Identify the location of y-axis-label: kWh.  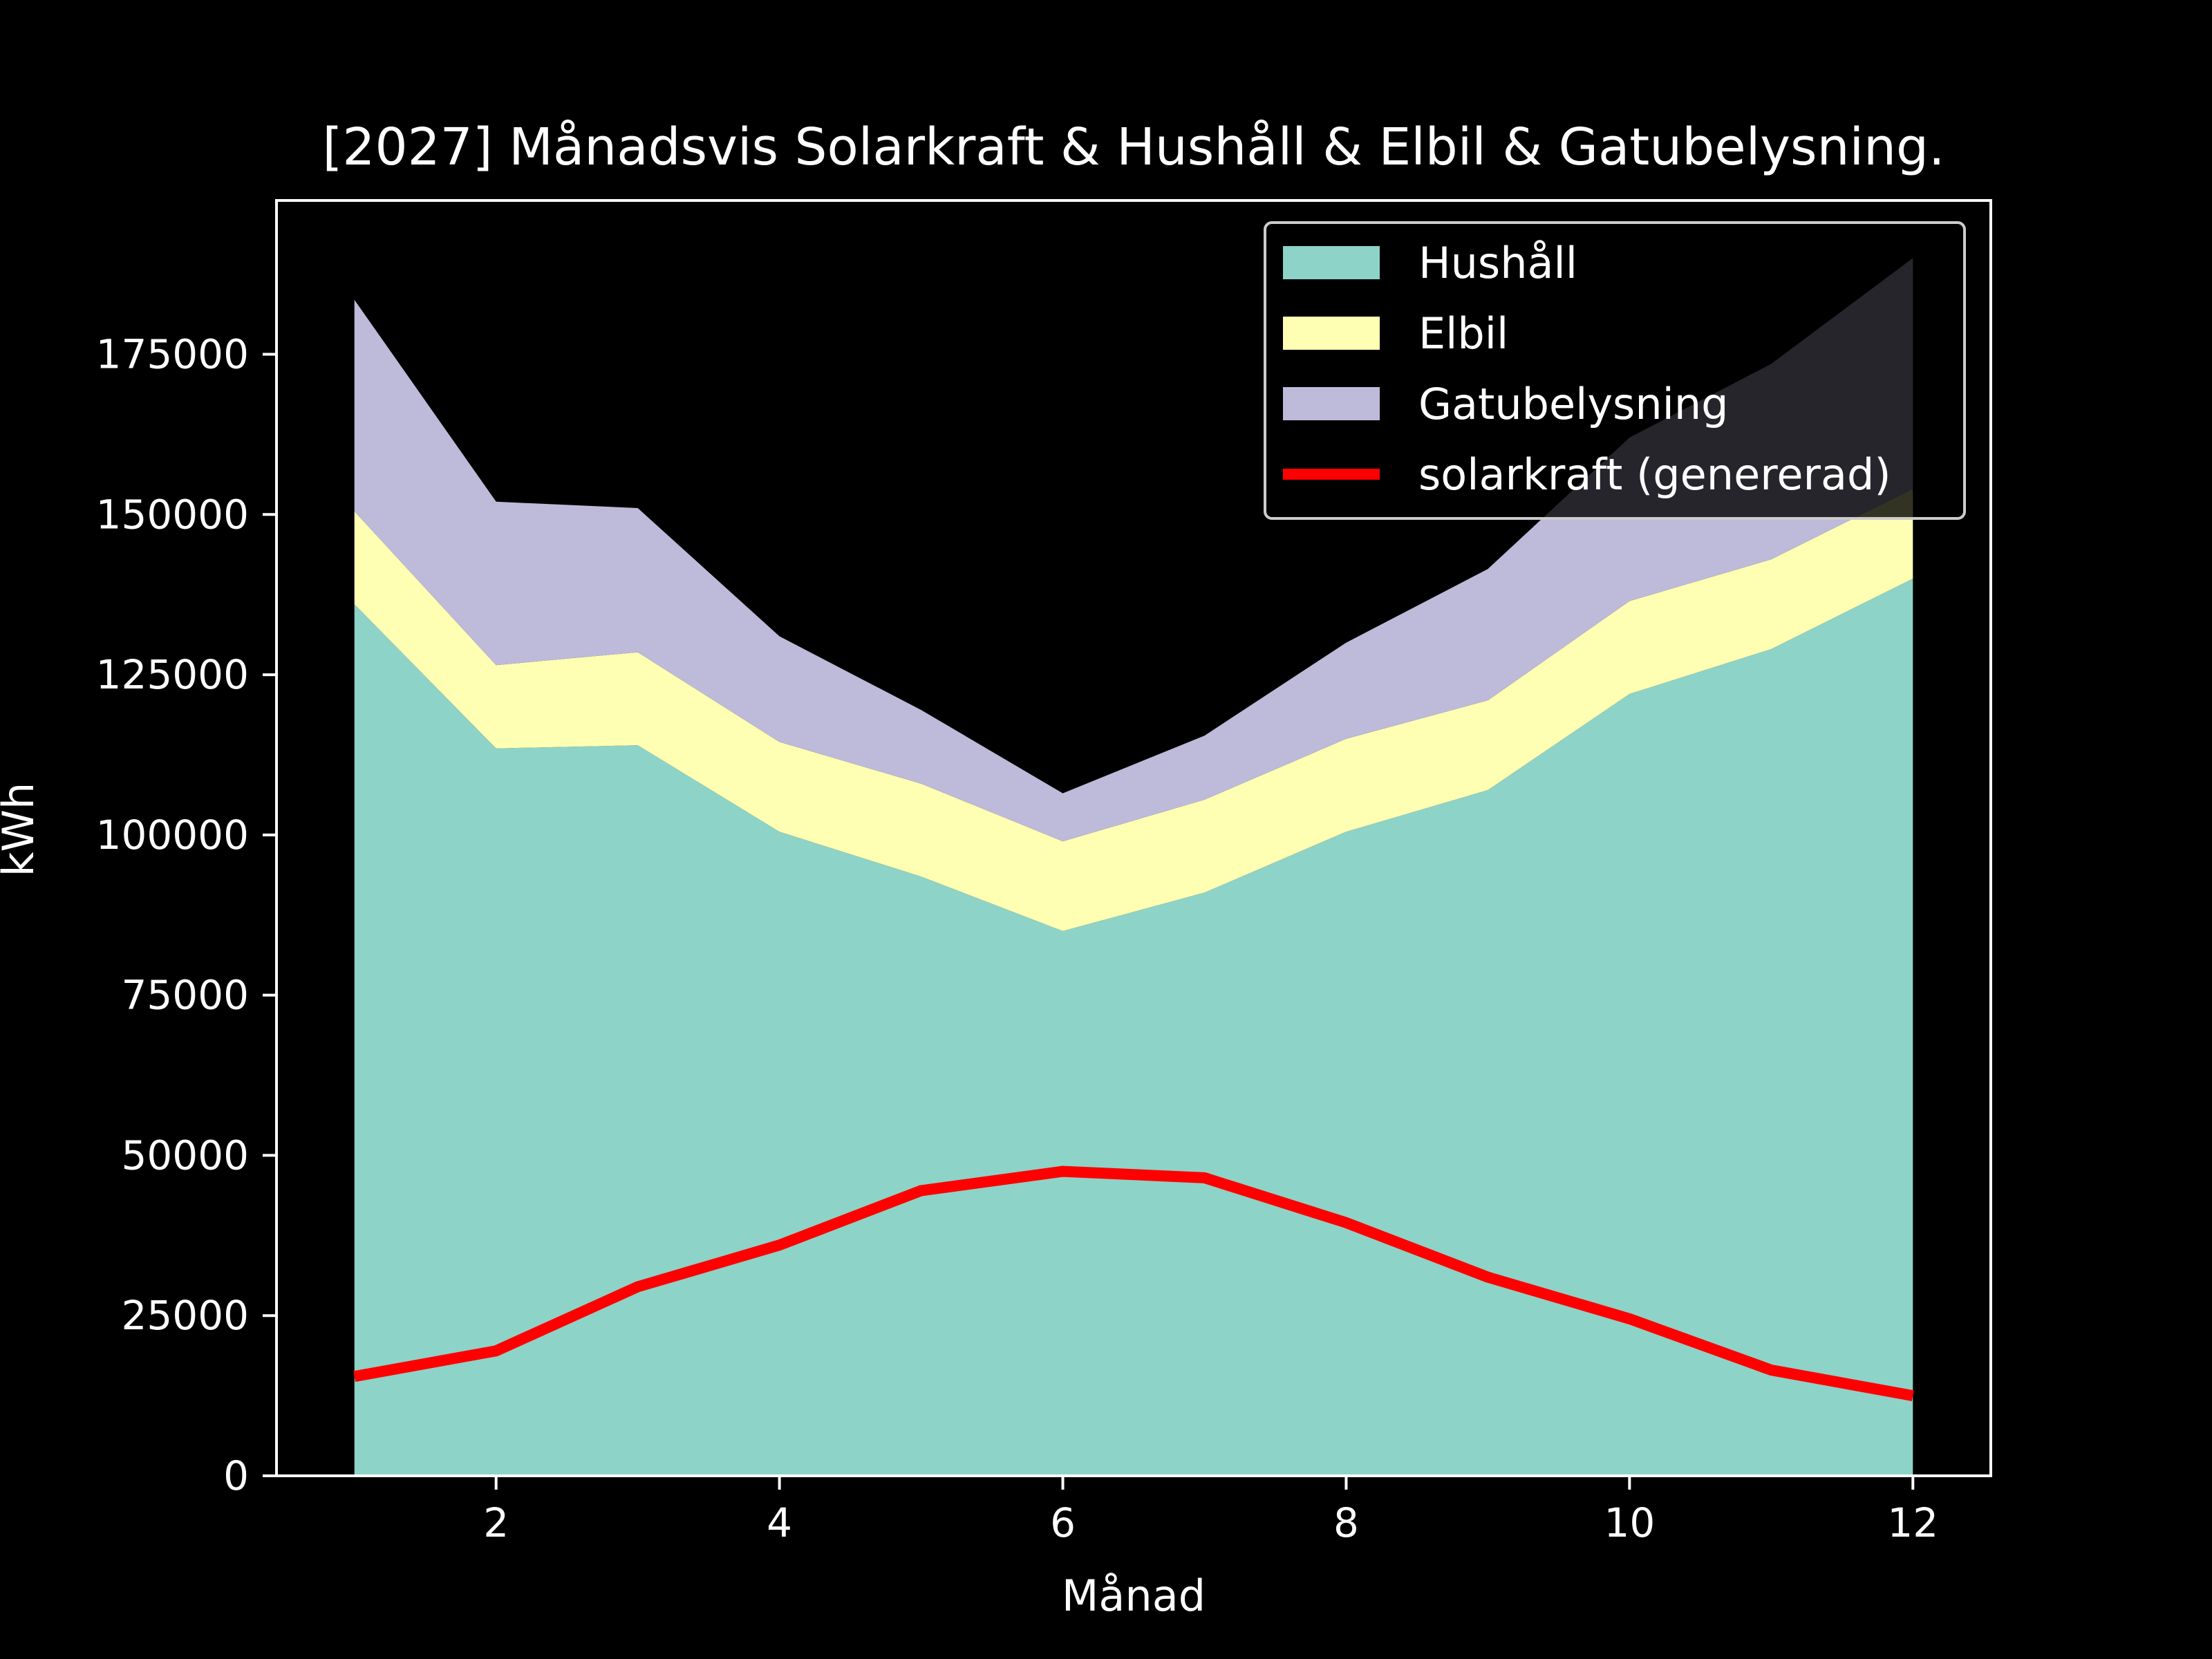
(22, 829).